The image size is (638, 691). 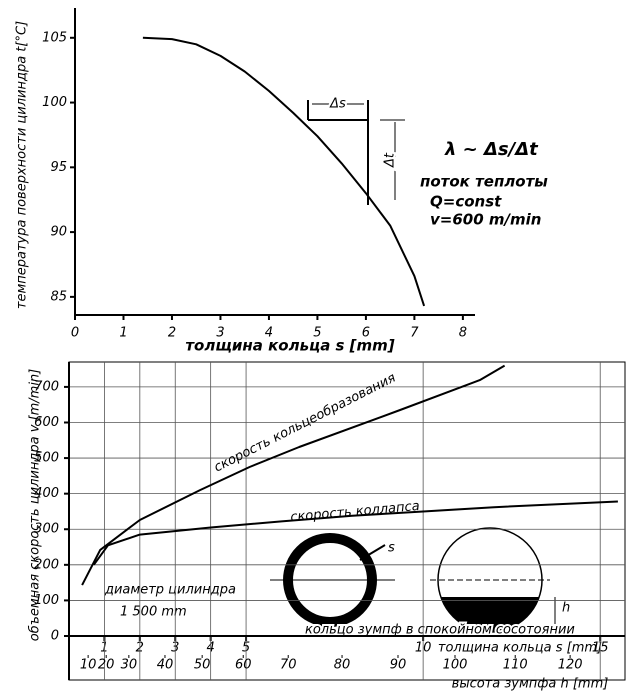 I want to click on annotation: s, so click(x=391, y=548).